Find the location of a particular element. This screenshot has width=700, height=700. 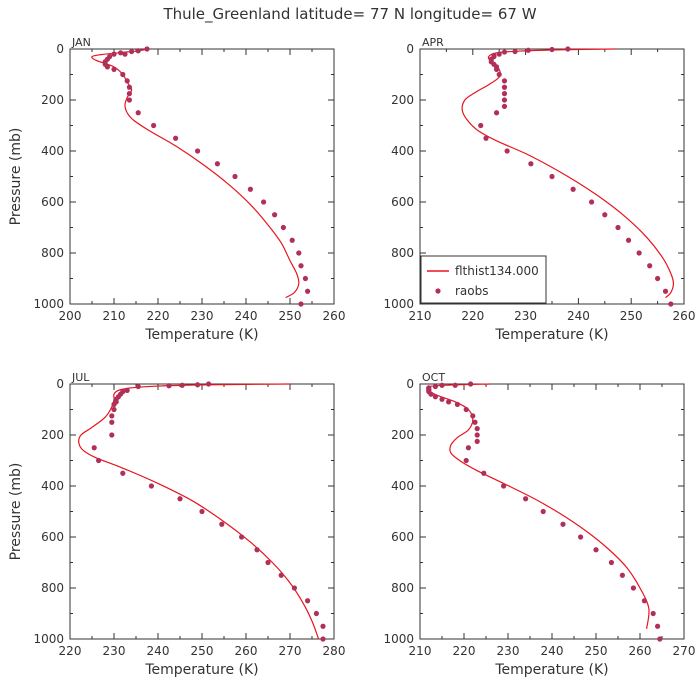

x-tick-label: 270 is located at coordinates (290, 651).